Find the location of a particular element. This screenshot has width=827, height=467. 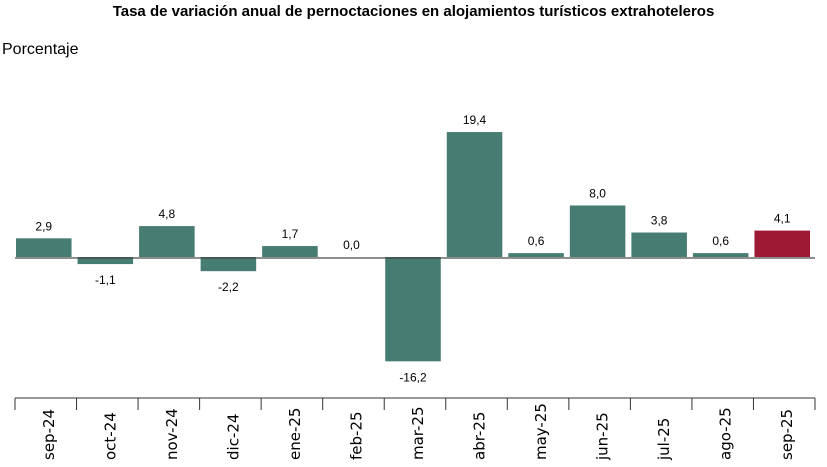

data-label: 4,8 is located at coordinates (167, 214).